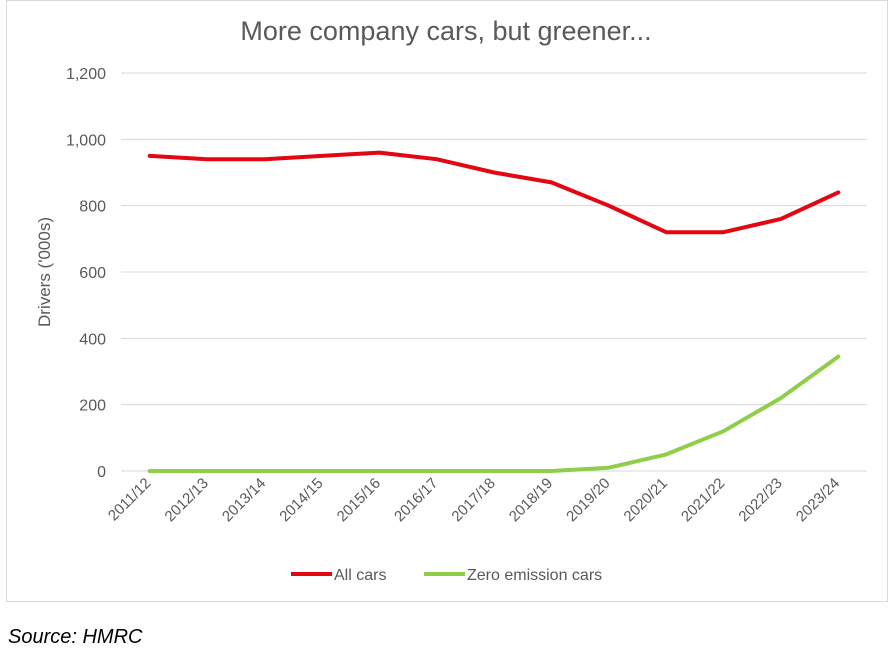 The height and width of the screenshot is (651, 892). What do you see at coordinates (534, 575) in the screenshot?
I see `legend-label: Zero emission cars` at bounding box center [534, 575].